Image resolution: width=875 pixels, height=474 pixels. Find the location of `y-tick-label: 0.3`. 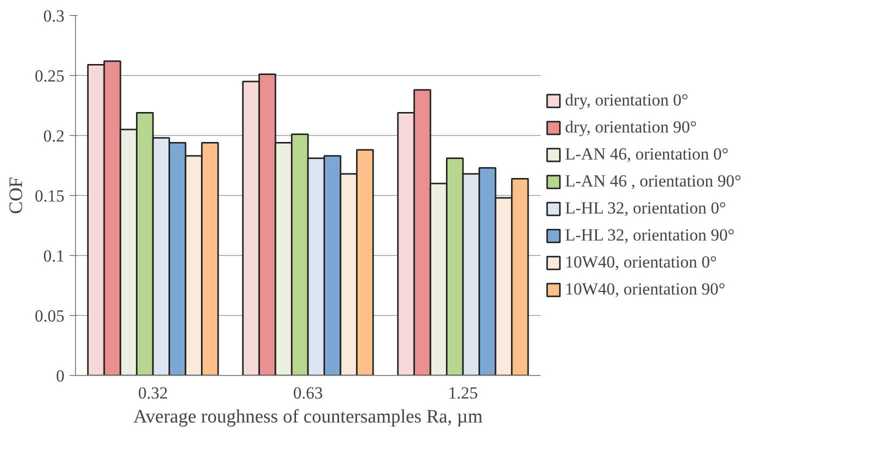

y-tick-label: 0.3 is located at coordinates (53, 16).